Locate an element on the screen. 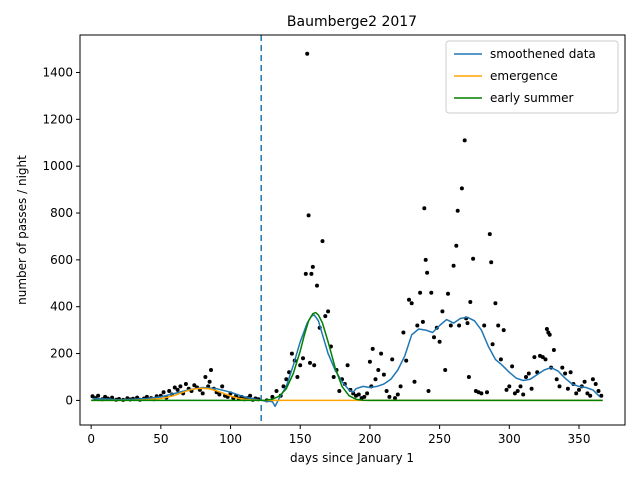 This screenshot has height=484, width=640. legend-box is located at coordinates (532, 77).